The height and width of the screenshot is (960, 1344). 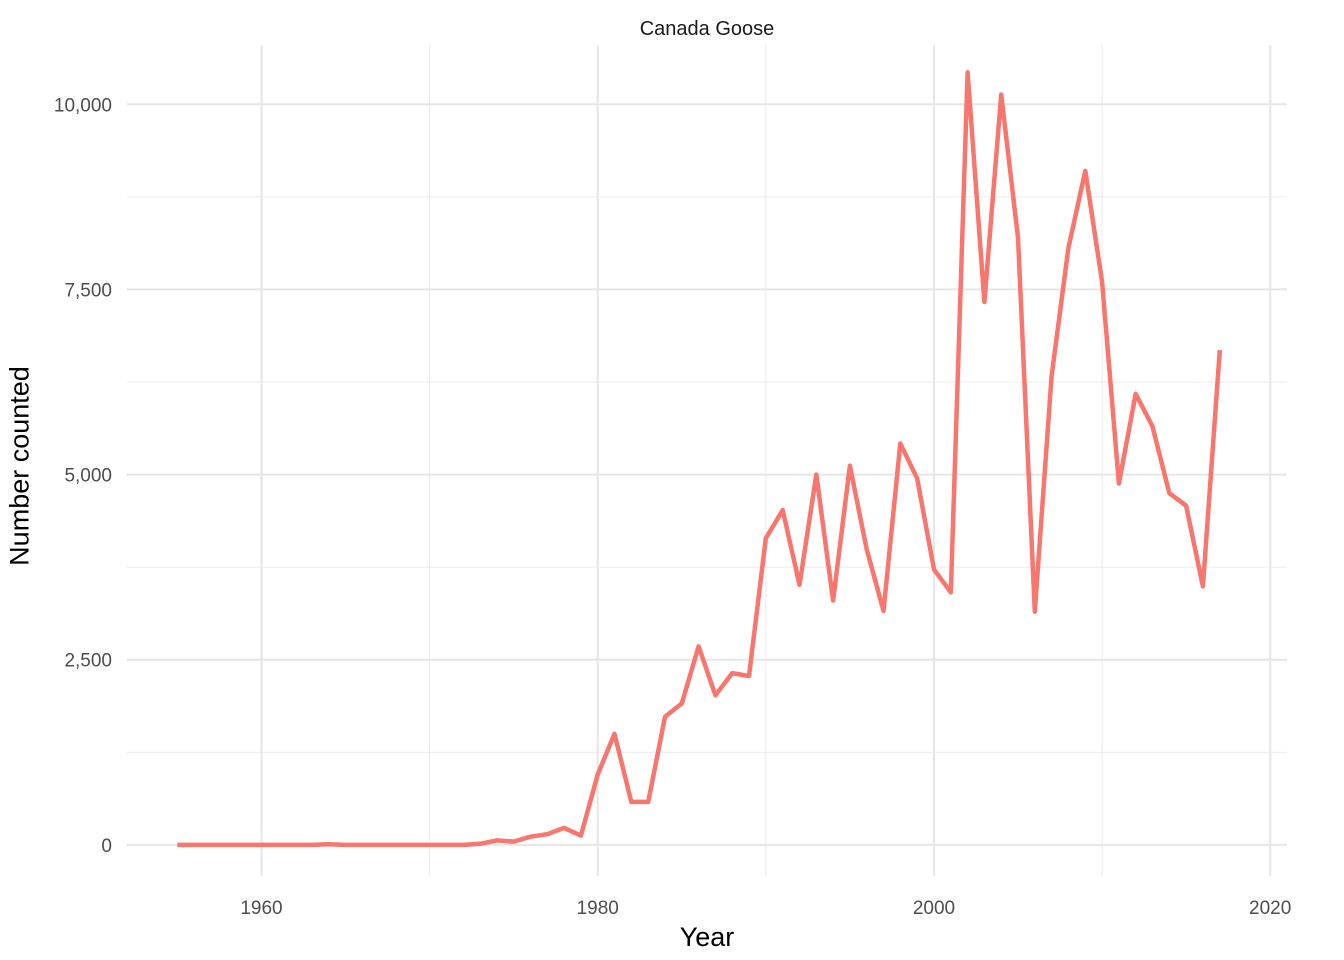 I want to click on x-axis-label: Year, so click(x=707, y=937).